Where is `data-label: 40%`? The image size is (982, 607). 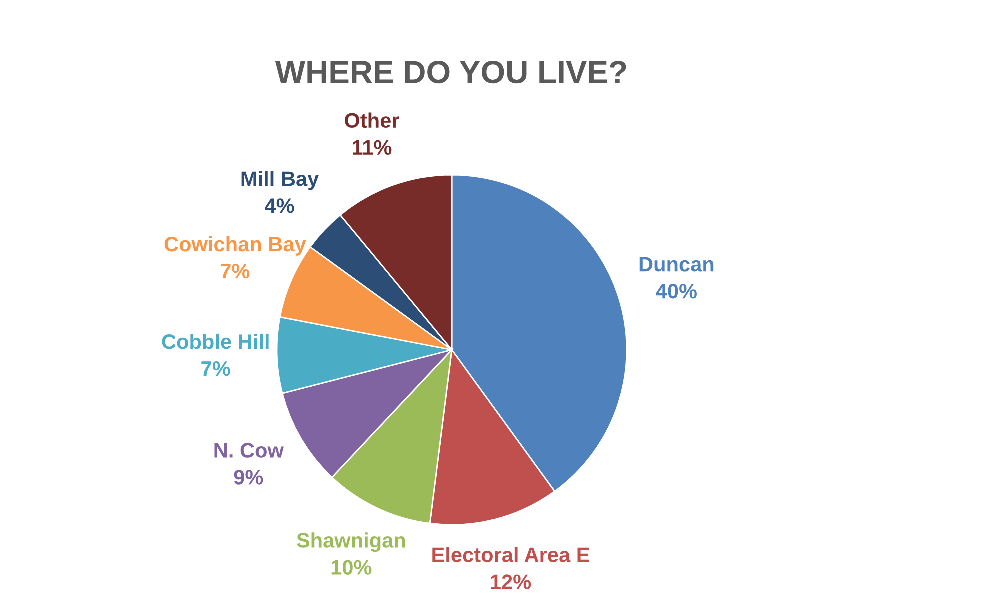
data-label: 40% is located at coordinates (676, 291).